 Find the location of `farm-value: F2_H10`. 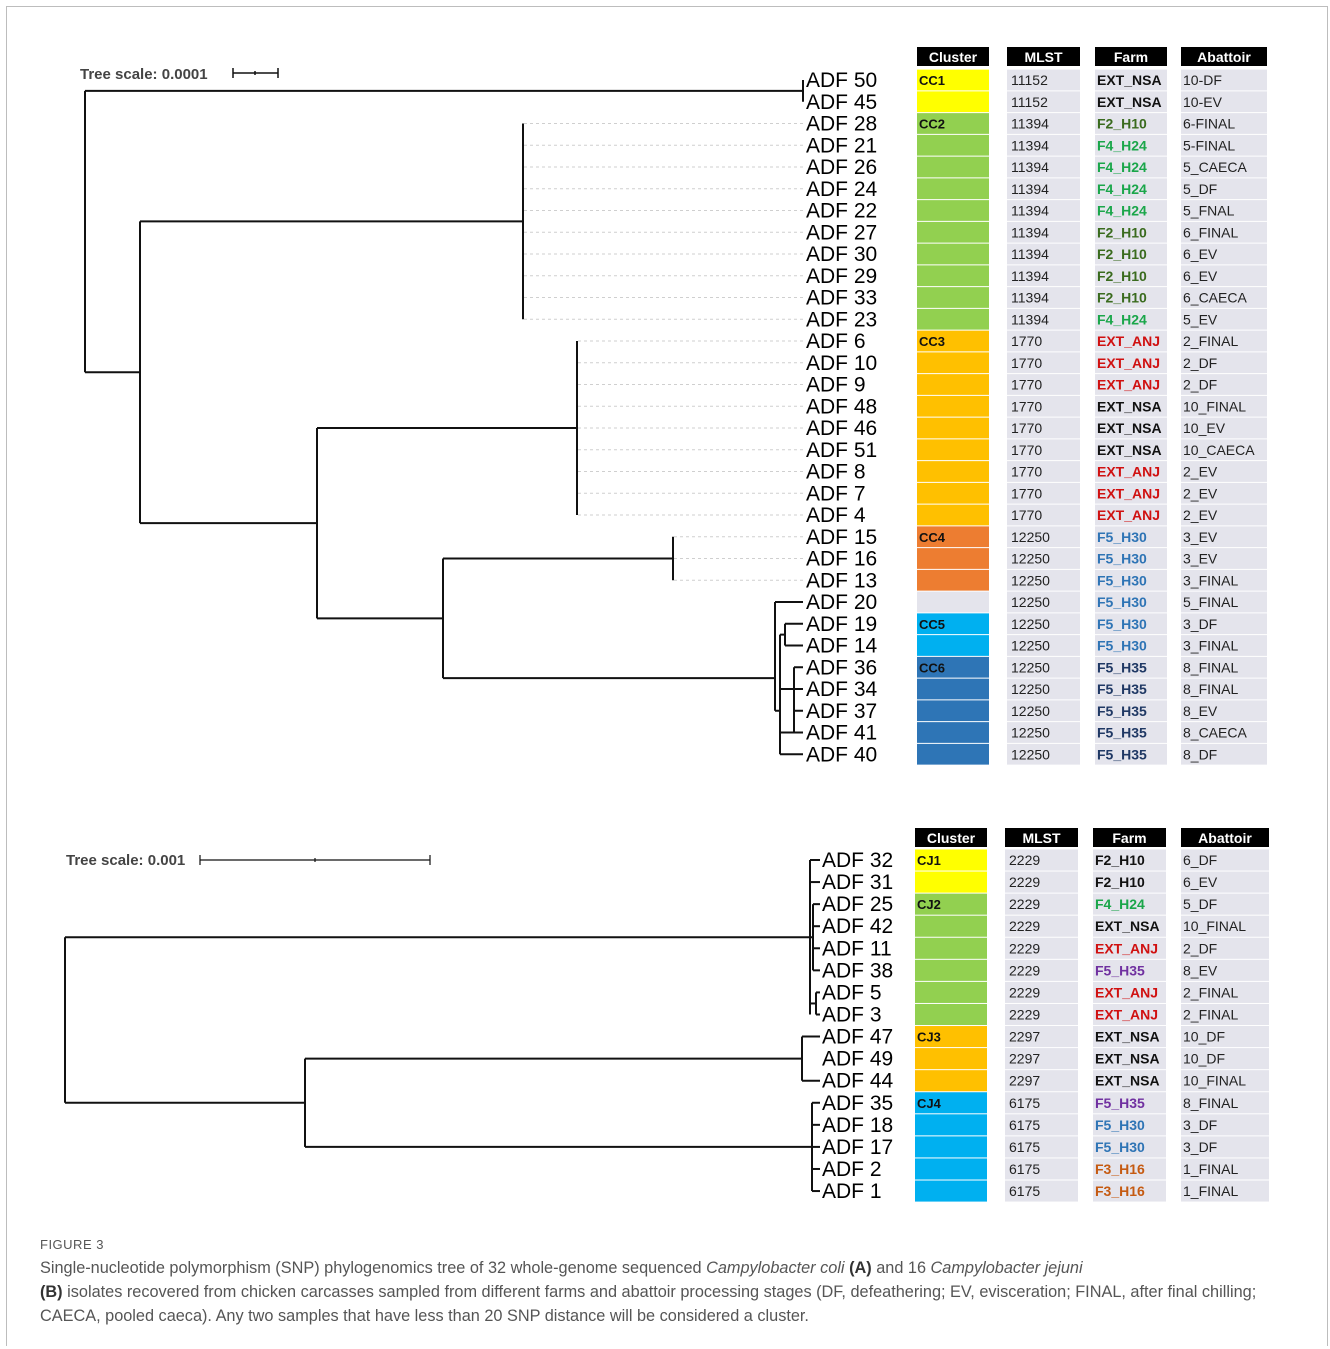

farm-value: F2_H10 is located at coordinates (1122, 276).